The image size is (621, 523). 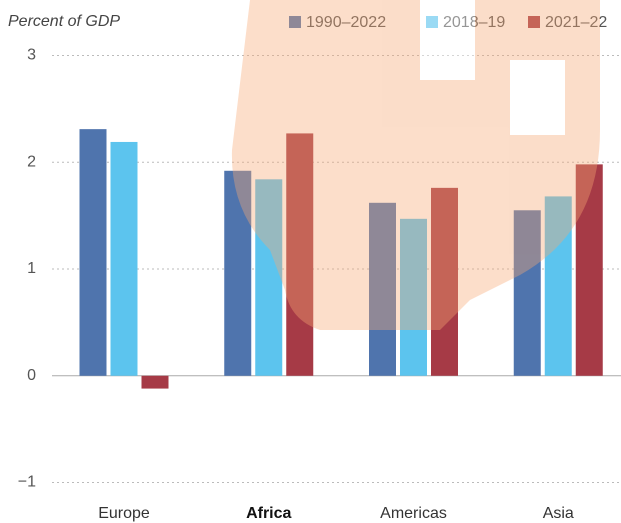 What do you see at coordinates (346, 22) in the screenshot?
I see `legend-label: 1990–2022` at bounding box center [346, 22].